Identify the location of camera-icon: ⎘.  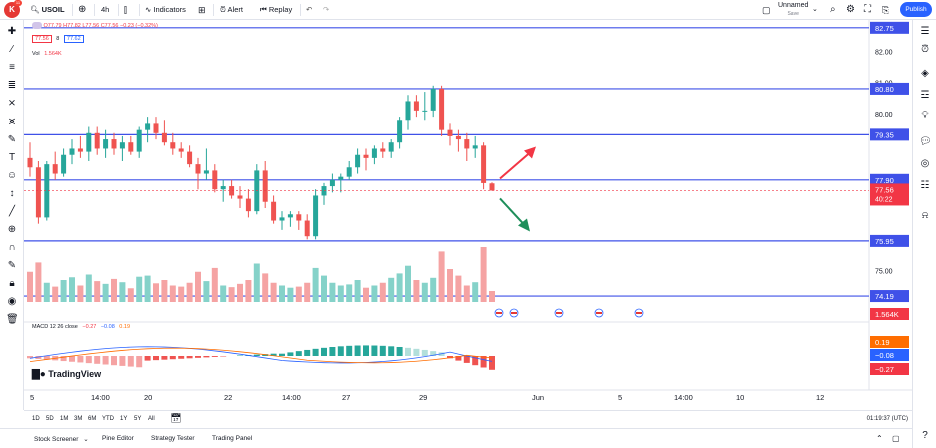
(886, 10).